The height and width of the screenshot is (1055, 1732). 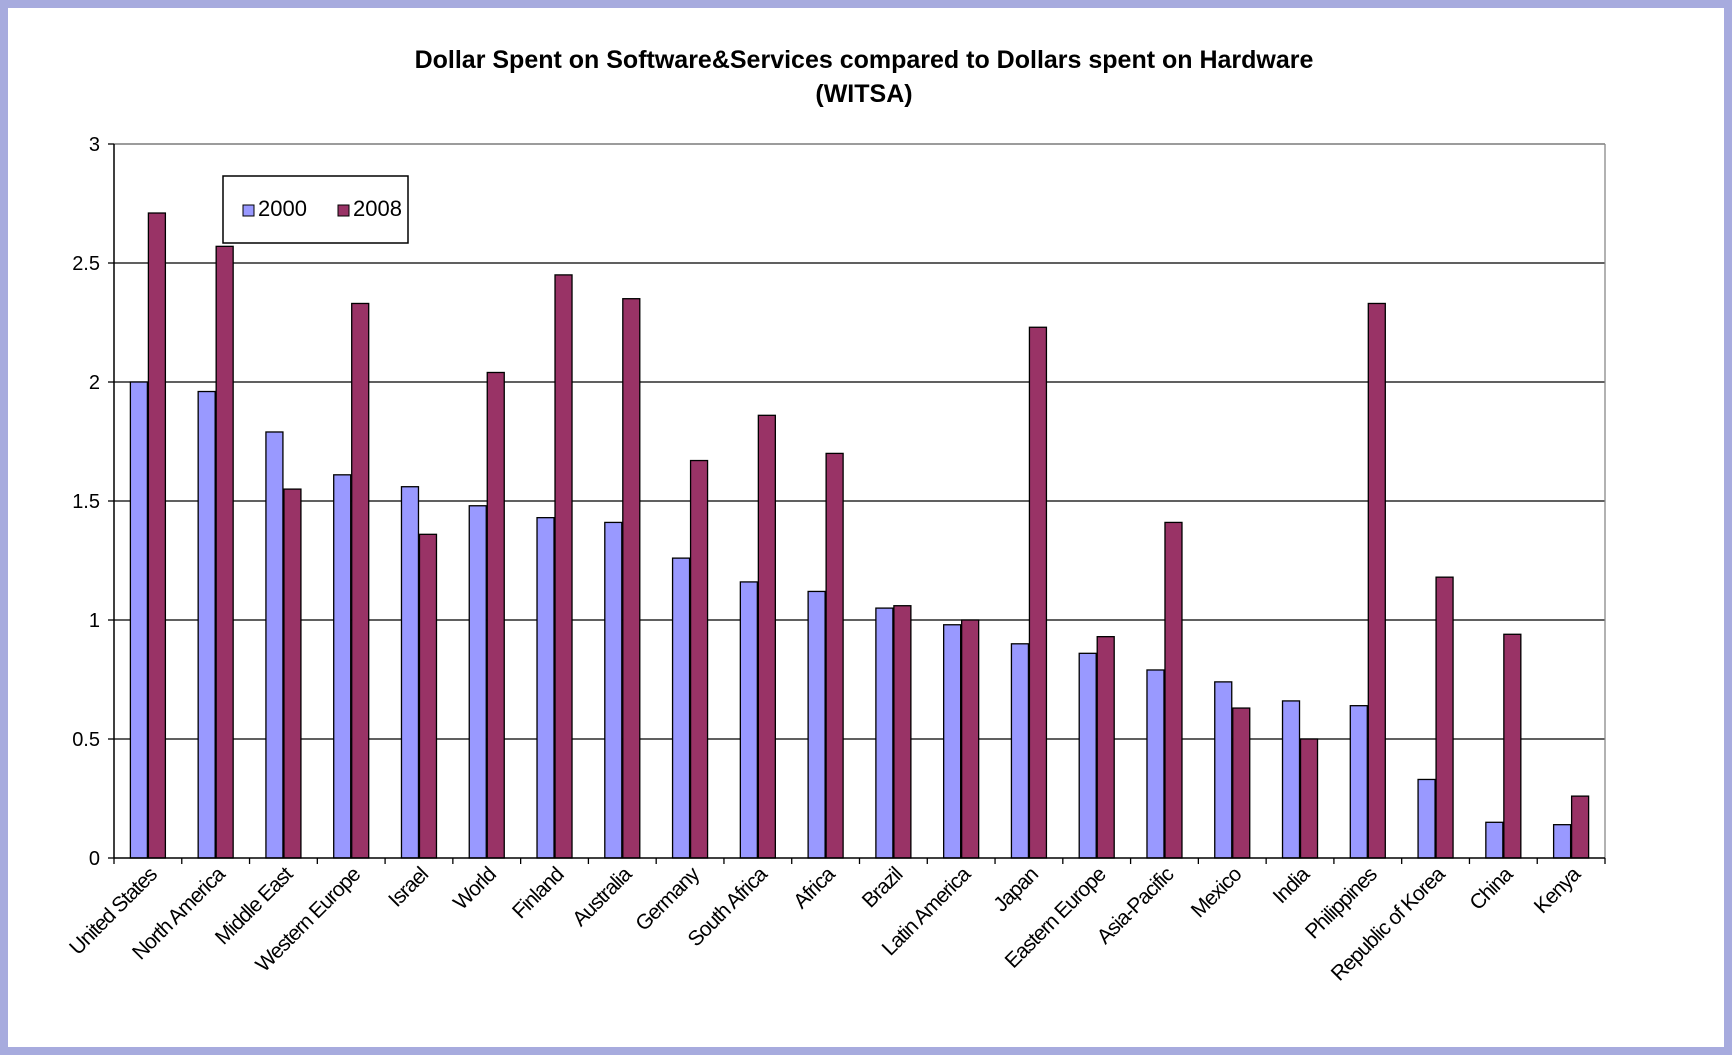 I want to click on y-tick-label: 2, so click(x=94, y=383).